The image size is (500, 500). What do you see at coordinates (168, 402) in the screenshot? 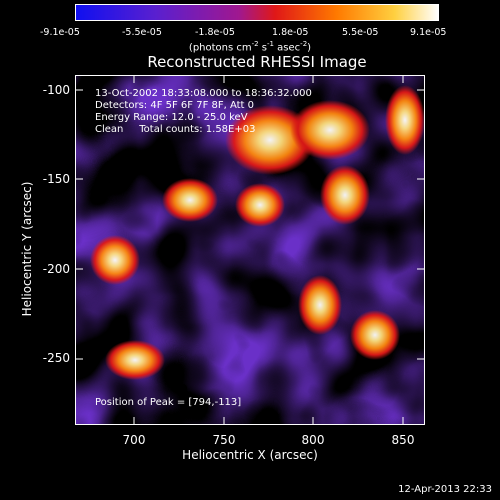
I see `peak-position: Position of Peak = [794,-113]` at bounding box center [168, 402].